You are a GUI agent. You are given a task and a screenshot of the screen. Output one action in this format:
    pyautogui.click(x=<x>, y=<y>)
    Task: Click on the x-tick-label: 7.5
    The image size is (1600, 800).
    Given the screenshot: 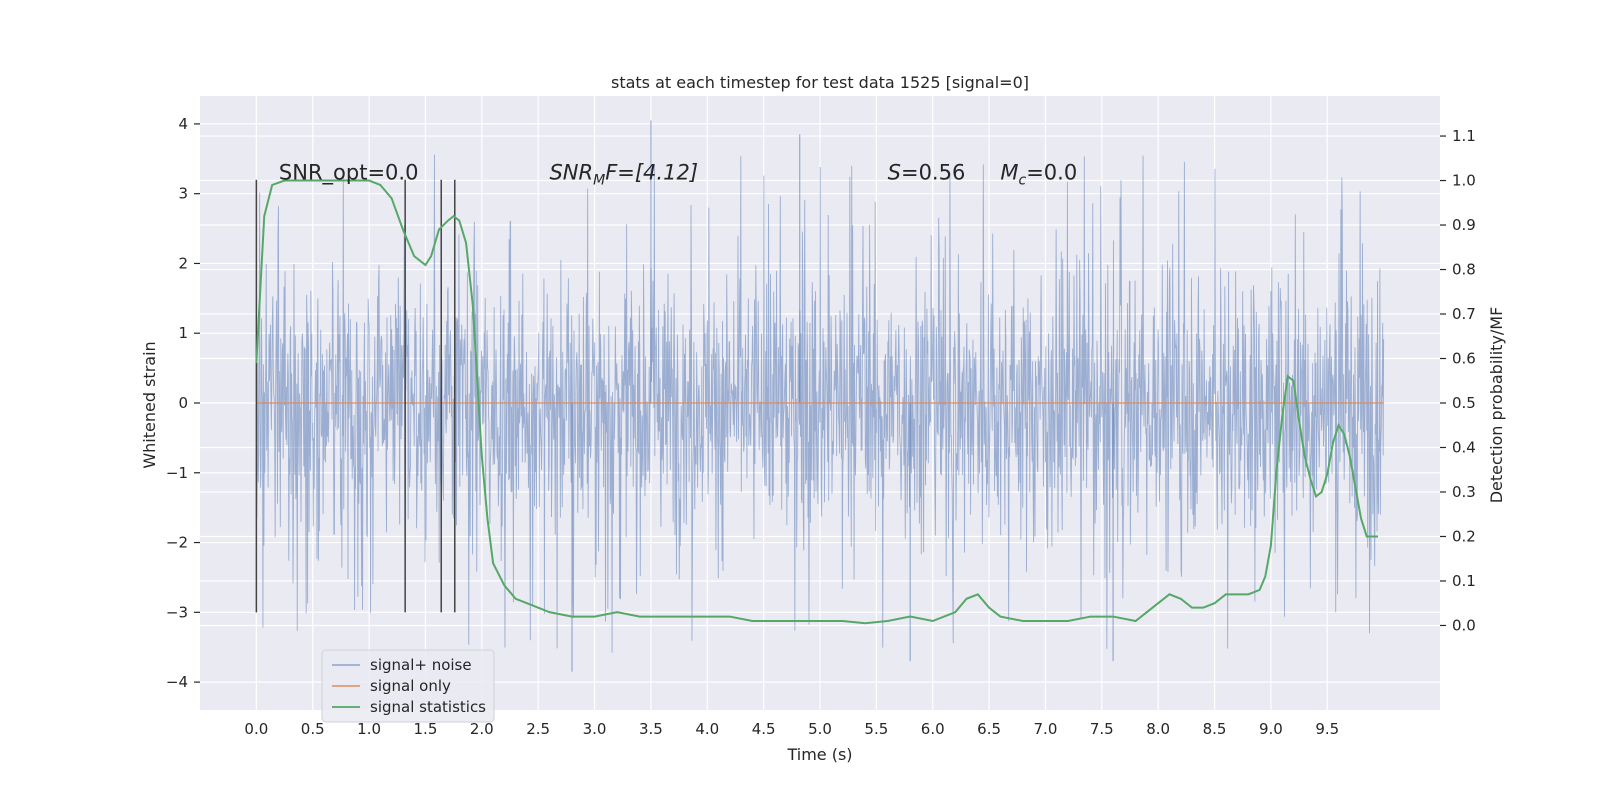 What is the action you would take?
    pyautogui.click(x=1102, y=729)
    